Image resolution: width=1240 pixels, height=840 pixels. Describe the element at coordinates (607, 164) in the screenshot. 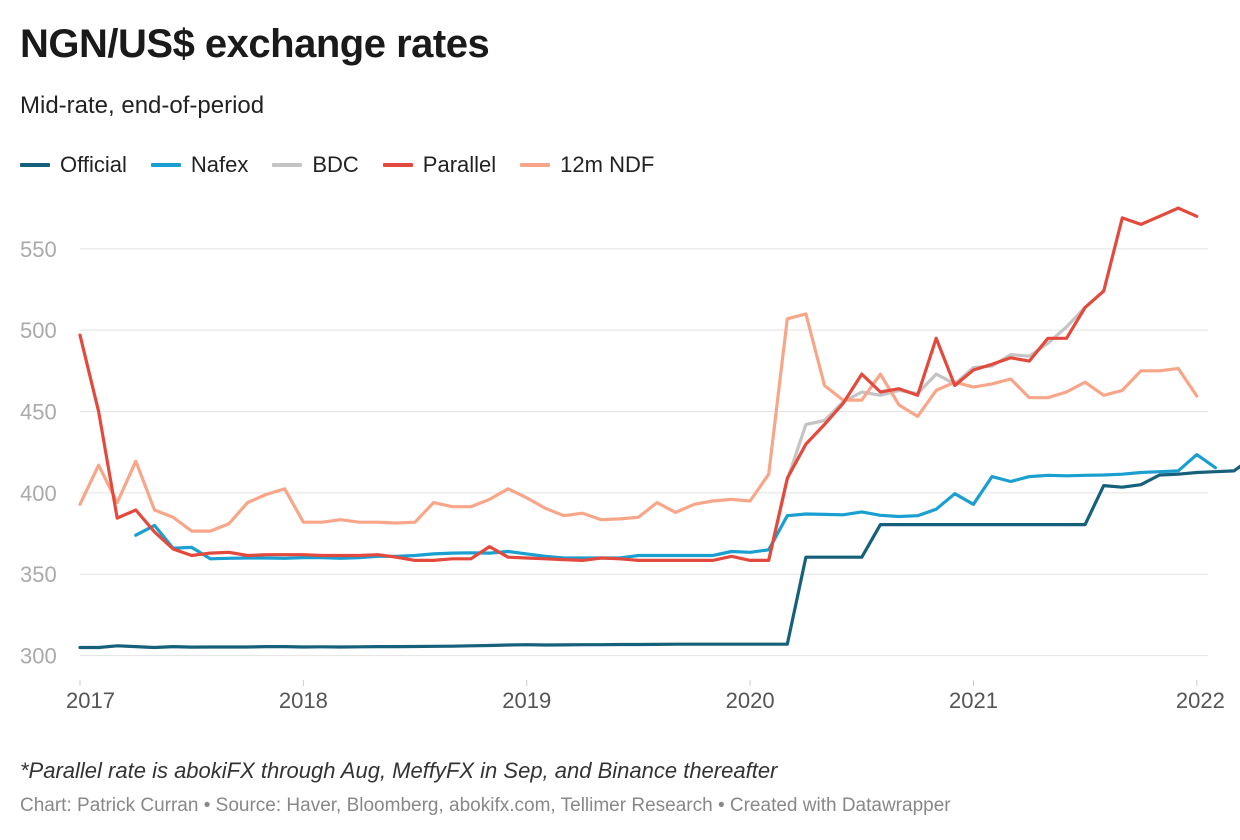

I see `legend-label-ndf: 12m NDF` at that location.